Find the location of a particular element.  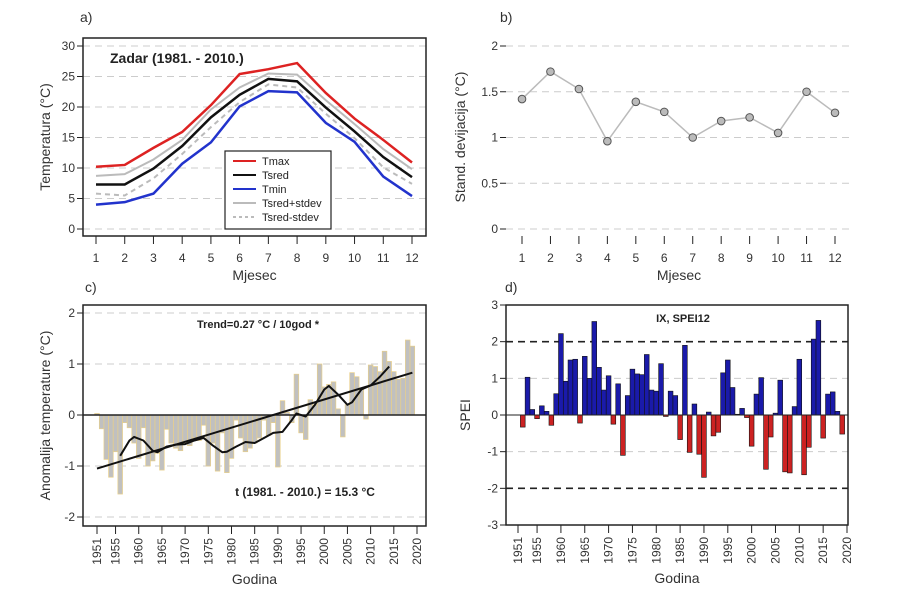

x-tick-label: 2 is located at coordinates (124, 258).